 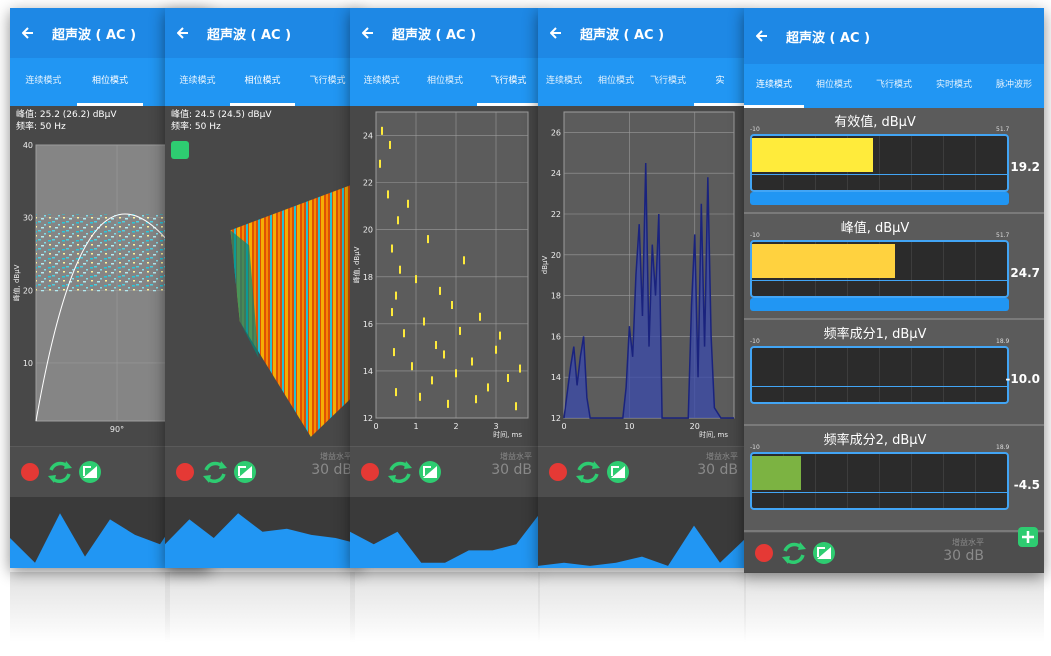 I want to click on y-tick-label: 14, so click(x=556, y=377).